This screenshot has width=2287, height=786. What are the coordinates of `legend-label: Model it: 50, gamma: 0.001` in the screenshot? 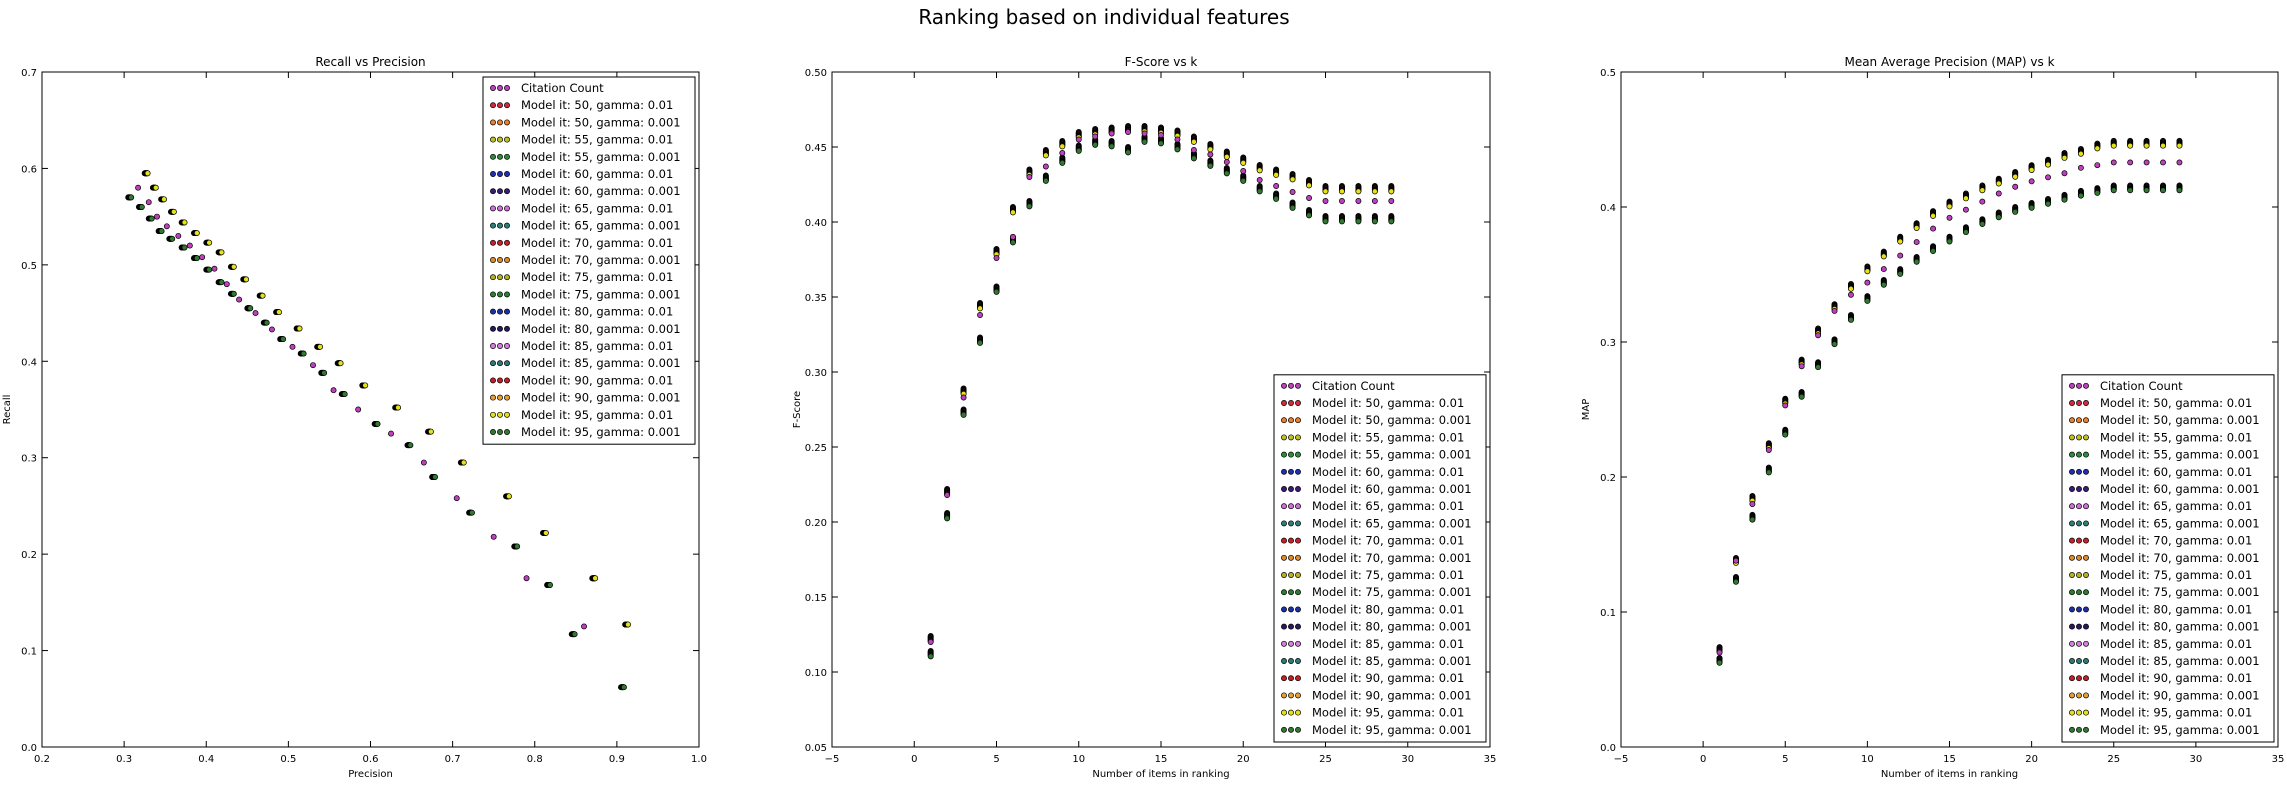 It's located at (2180, 420).